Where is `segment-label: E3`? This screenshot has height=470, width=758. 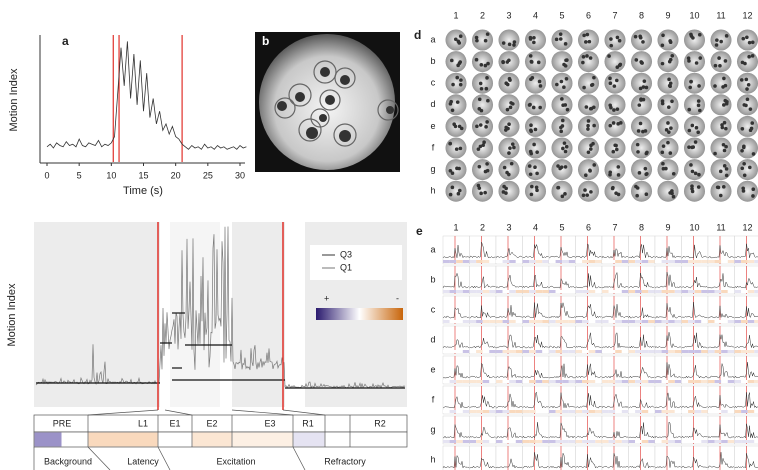
segment-label: E3 is located at coordinates (269, 423).